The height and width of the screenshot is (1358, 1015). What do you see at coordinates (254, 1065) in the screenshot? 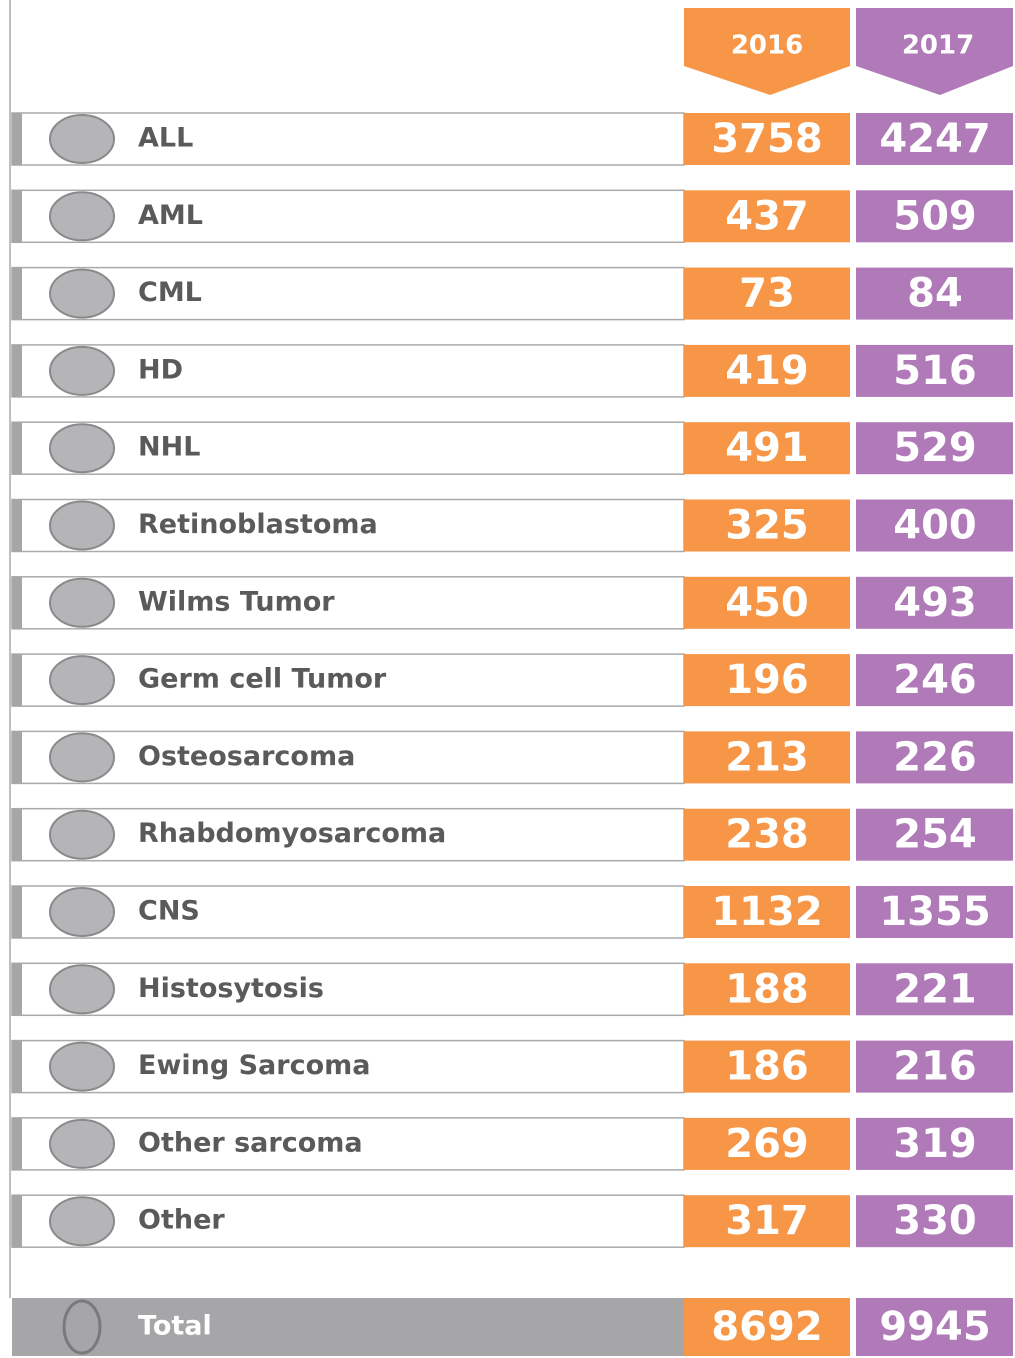
I see `row-label: Ewing Sarcoma` at bounding box center [254, 1065].